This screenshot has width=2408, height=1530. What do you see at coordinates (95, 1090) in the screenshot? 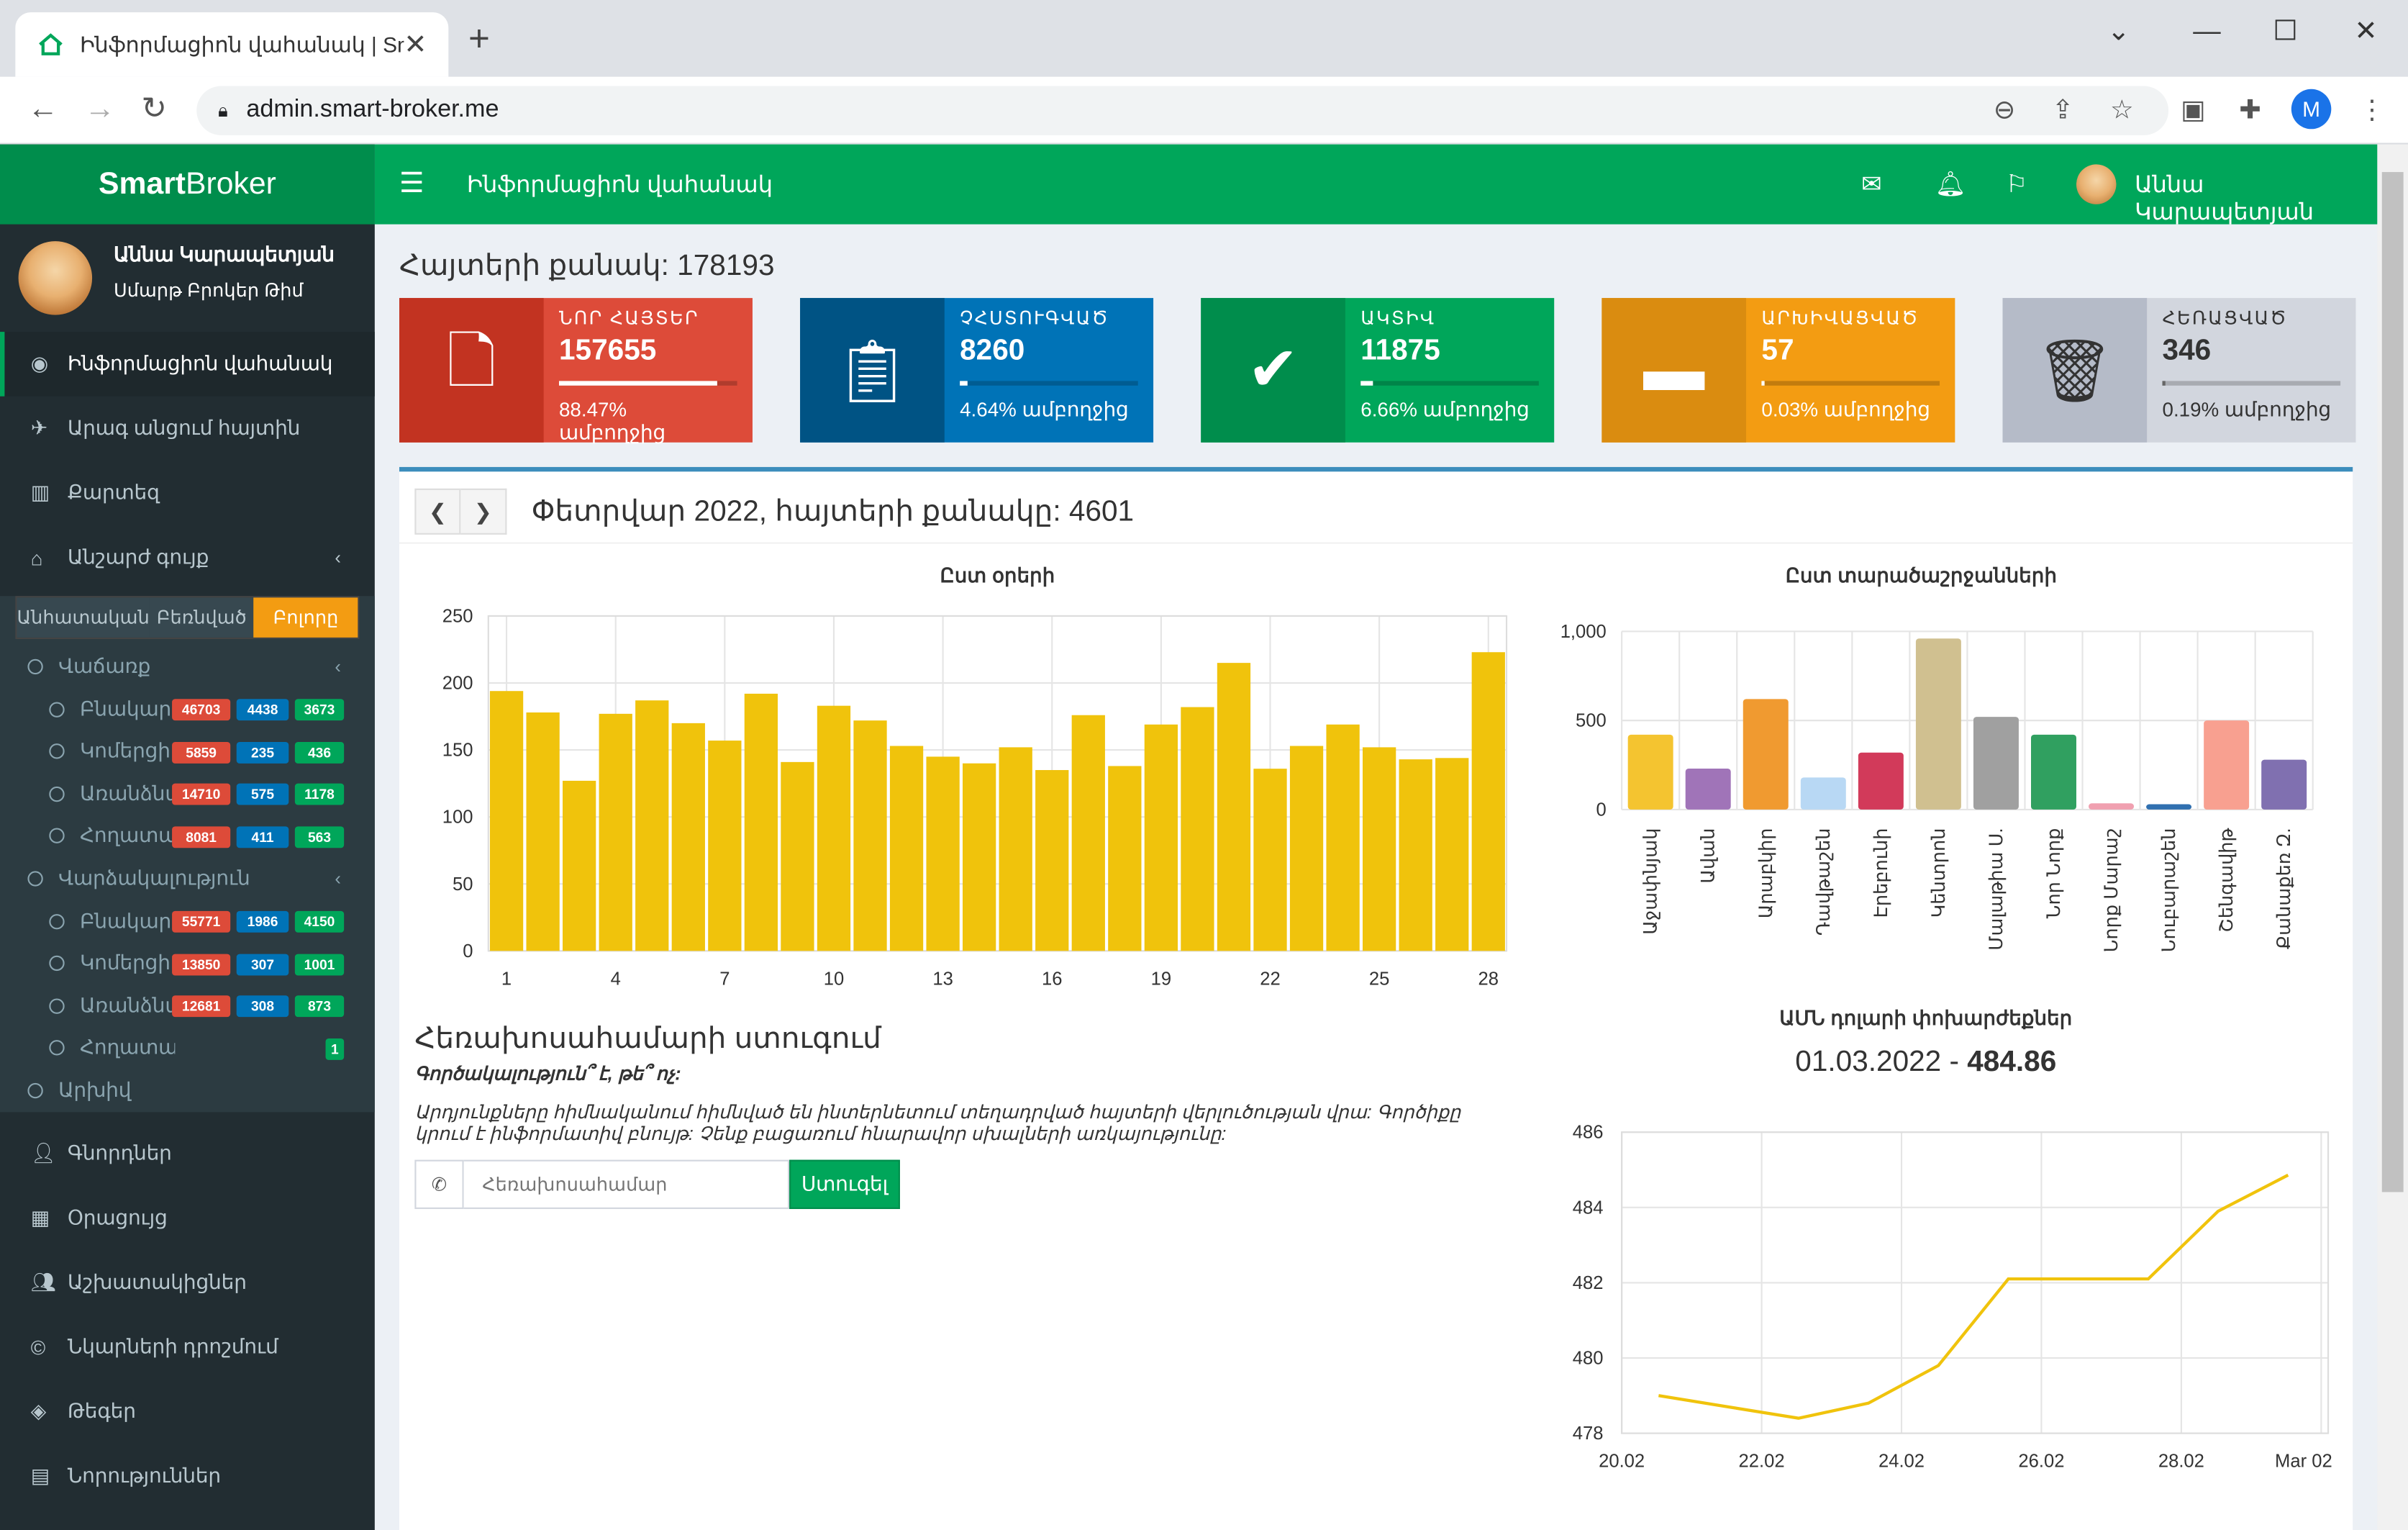
I see `sidebar-item-label: Արխիվ` at bounding box center [95, 1090].